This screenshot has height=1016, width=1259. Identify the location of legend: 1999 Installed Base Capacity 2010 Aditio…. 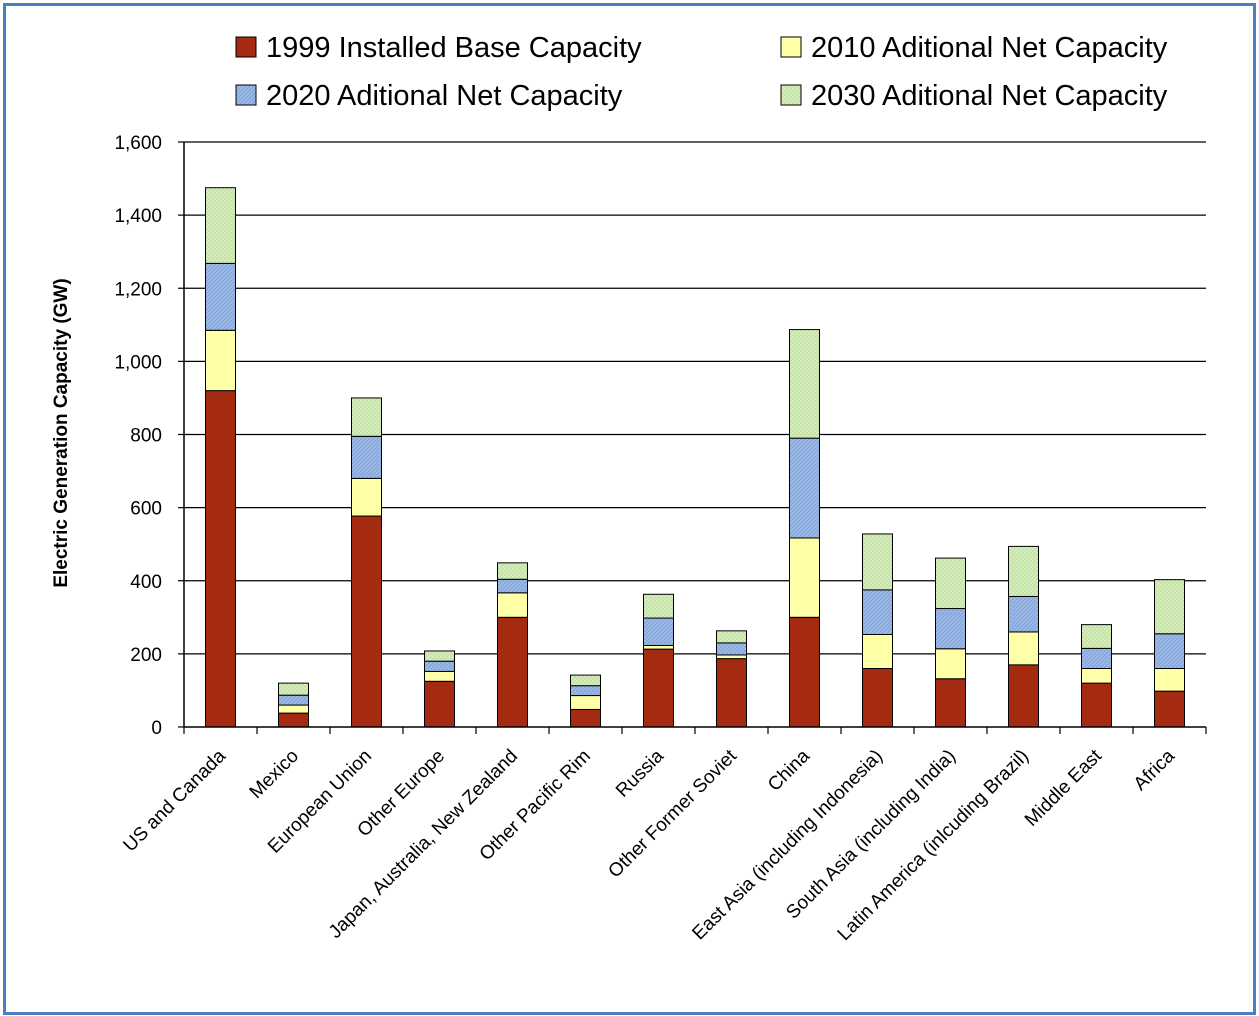
(701, 72).